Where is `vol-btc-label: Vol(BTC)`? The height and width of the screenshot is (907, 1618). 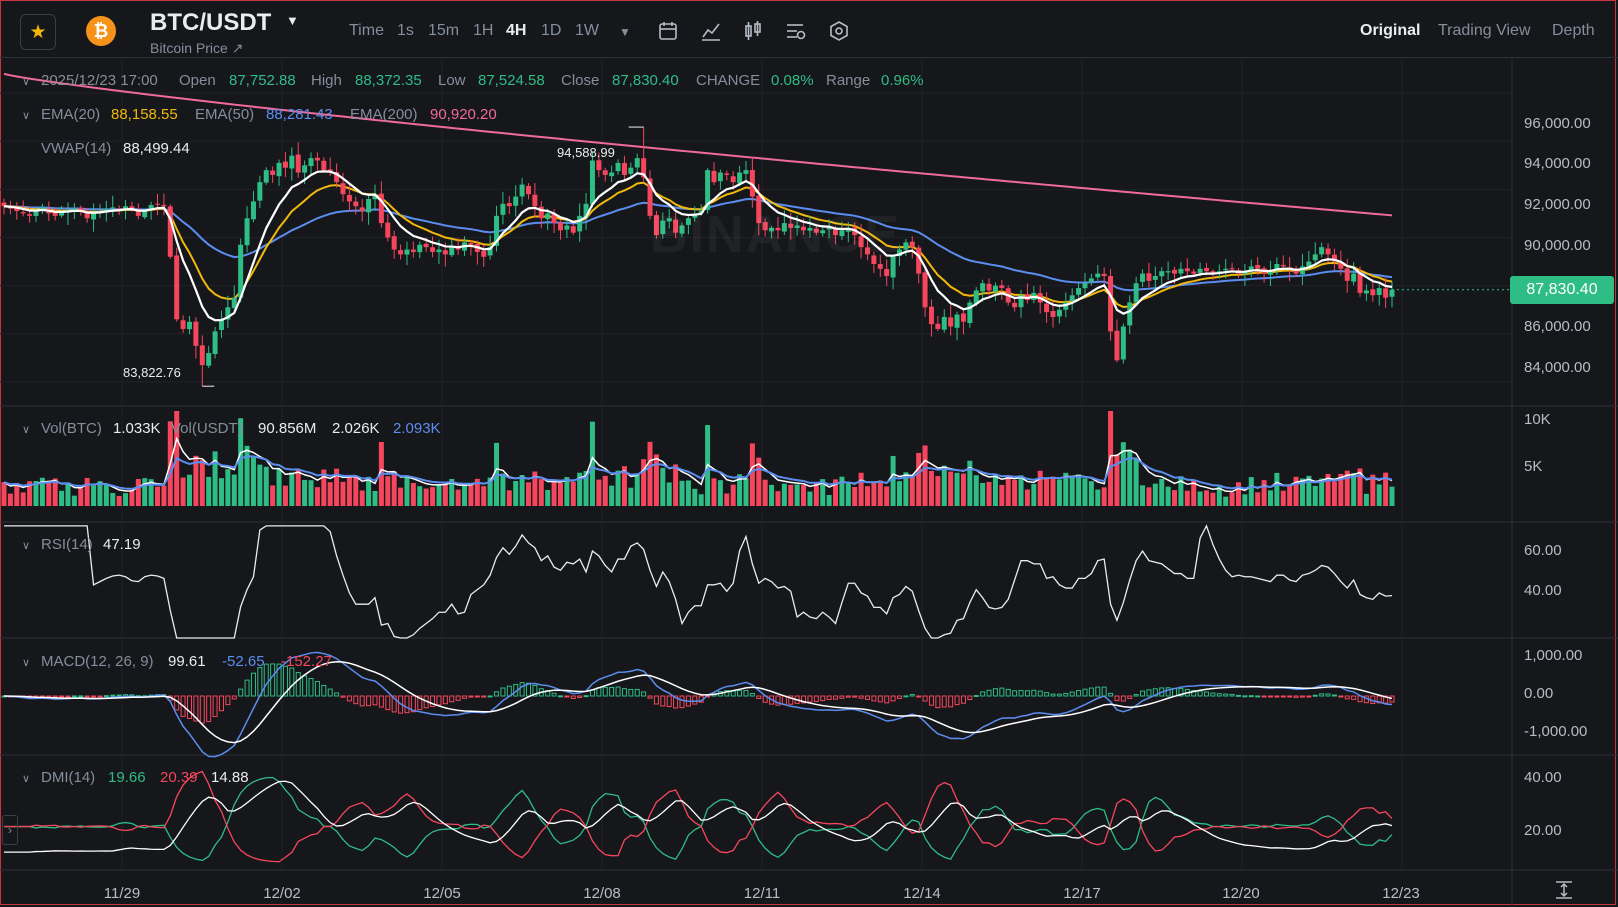
vol-btc-label: Vol(BTC) is located at coordinates (71, 428).